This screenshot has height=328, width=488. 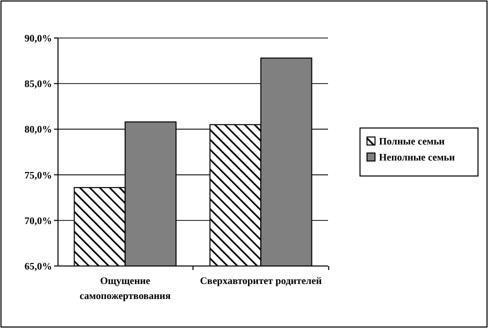 What do you see at coordinates (38, 267) in the screenshot?
I see `y-tick-label: 65,0%` at bounding box center [38, 267].